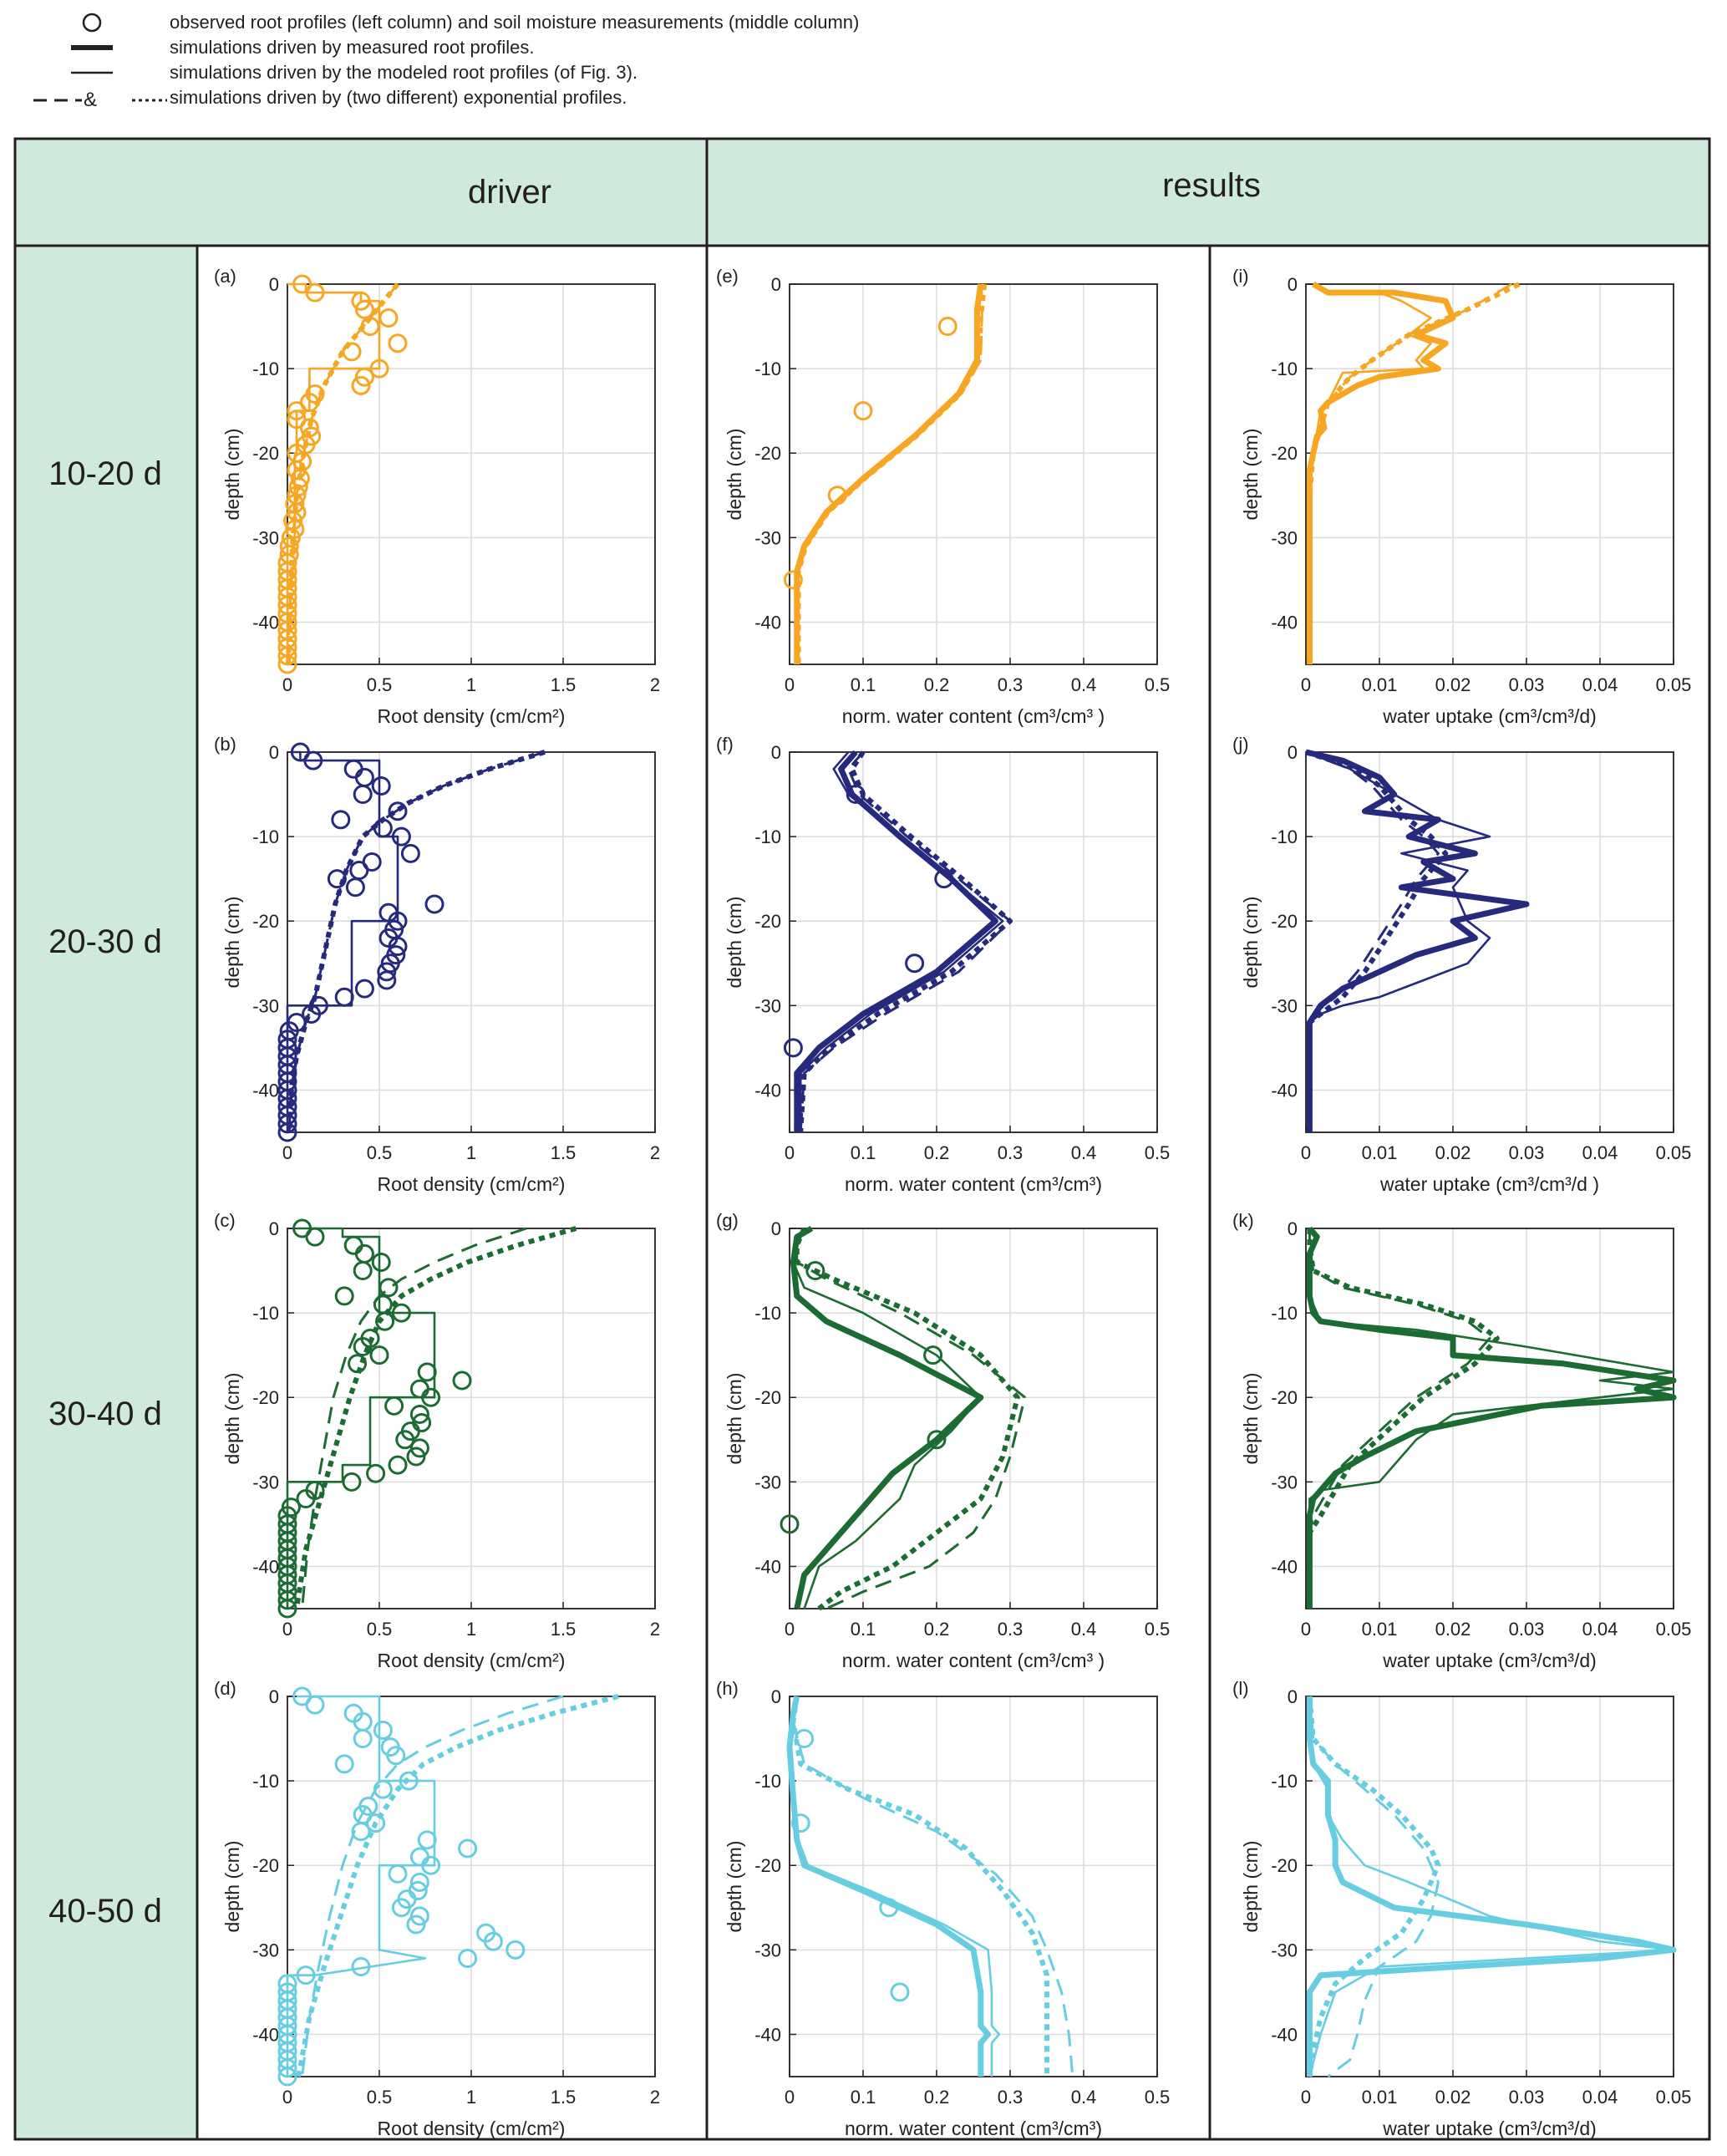 Image resolution: width=1727 pixels, height=2156 pixels. What do you see at coordinates (1527, 2097) in the screenshot?
I see `x-tick-label: 0.03` at bounding box center [1527, 2097].